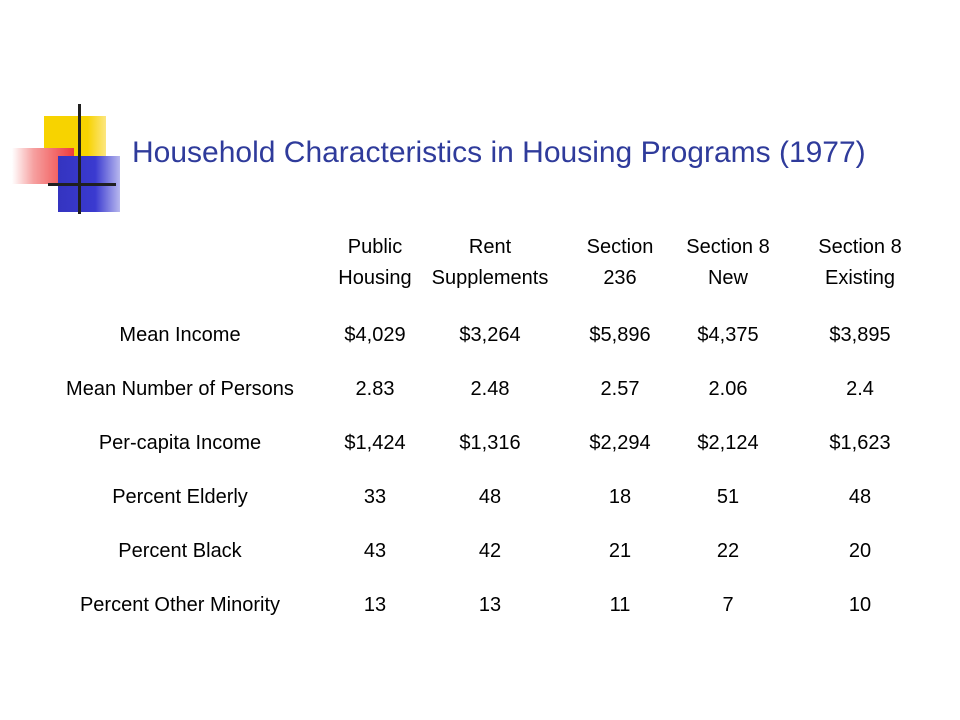  Describe the element at coordinates (620, 247) in the screenshot. I see `column-header-line1: Section` at that location.